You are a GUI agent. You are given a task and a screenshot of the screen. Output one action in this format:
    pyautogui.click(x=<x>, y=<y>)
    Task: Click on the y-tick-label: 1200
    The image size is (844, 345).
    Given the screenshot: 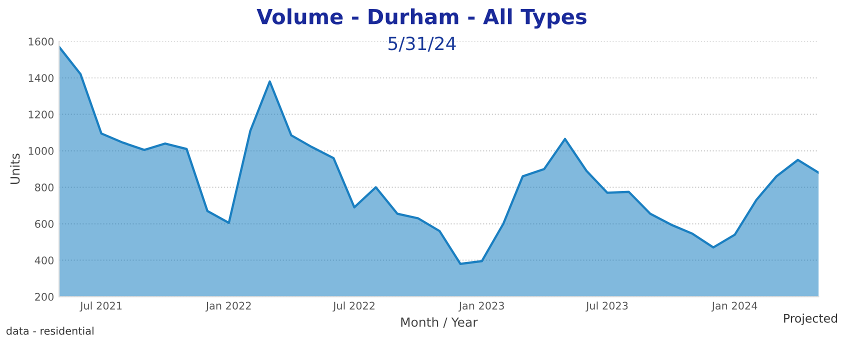 What is the action you would take?
    pyautogui.click(x=41, y=114)
    